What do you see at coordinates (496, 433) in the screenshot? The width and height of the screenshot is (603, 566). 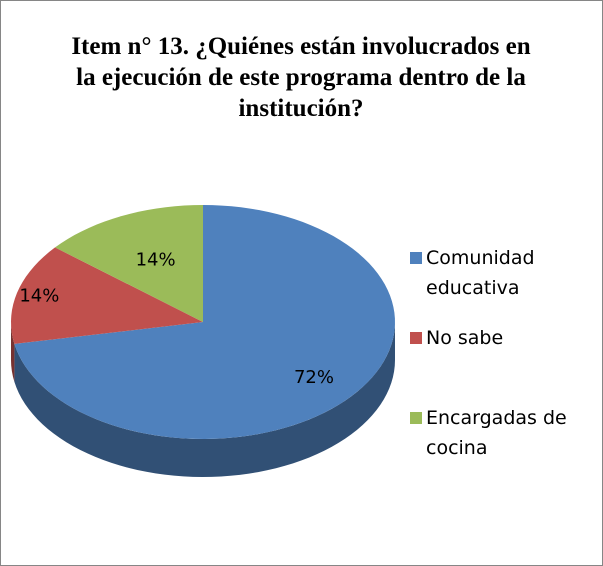 I see `legend-label: Encargadas de cocina` at bounding box center [496, 433].